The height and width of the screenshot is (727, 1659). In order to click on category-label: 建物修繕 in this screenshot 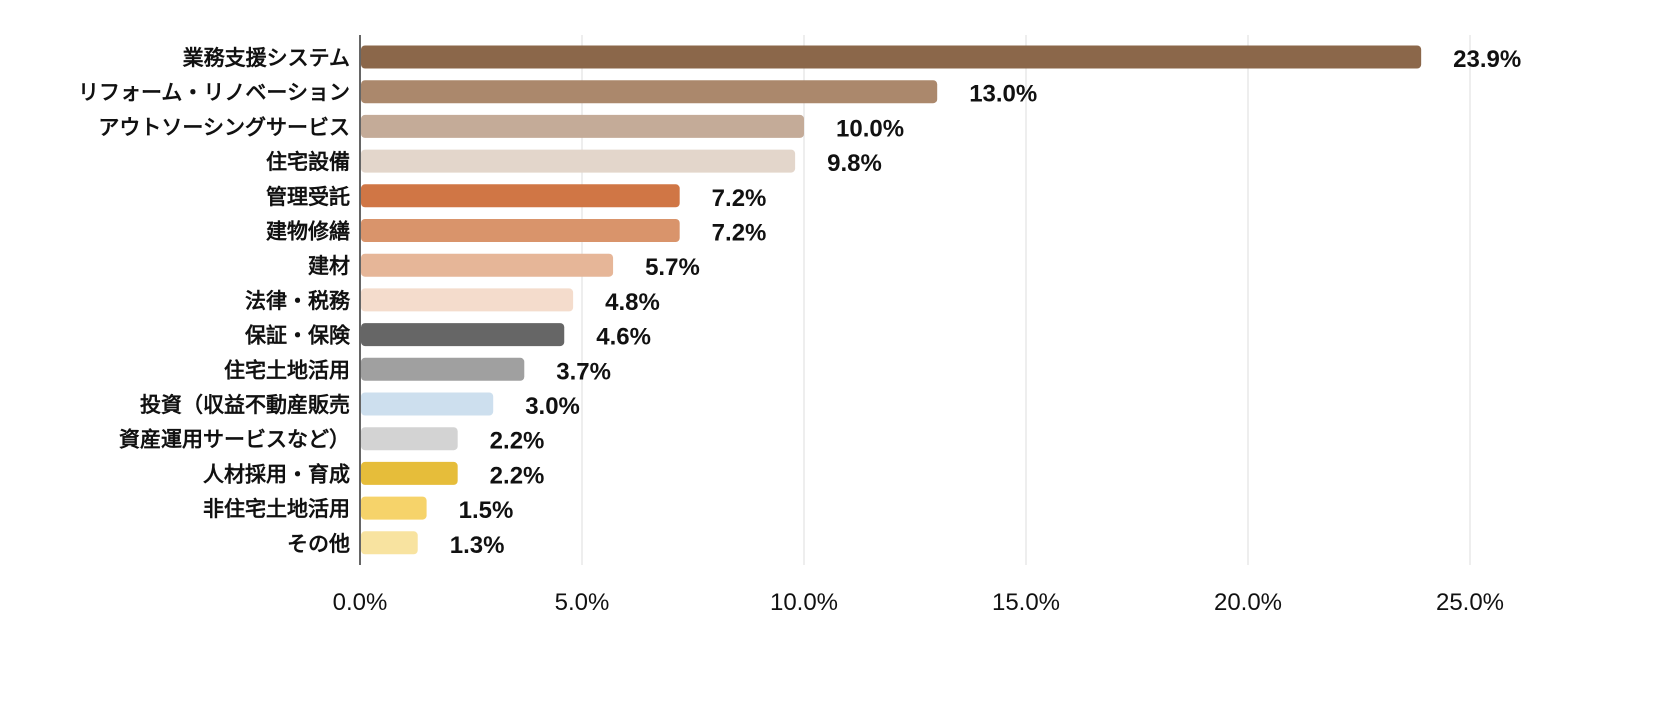, I will do `click(308, 232)`.